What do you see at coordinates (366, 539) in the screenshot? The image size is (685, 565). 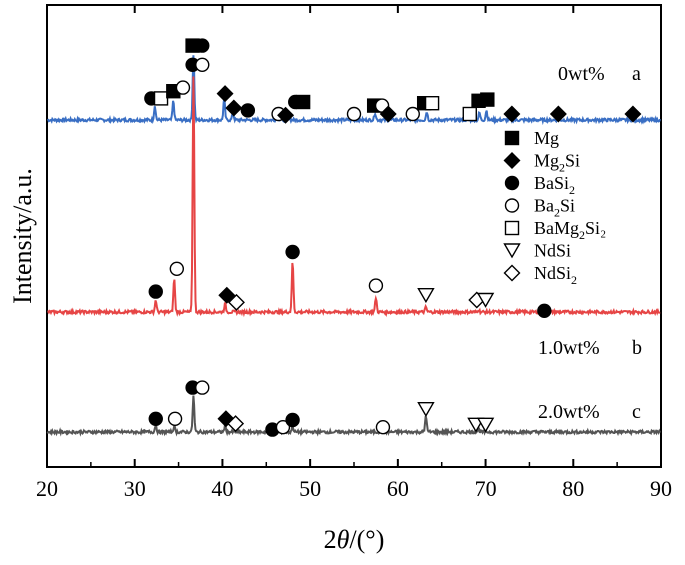 I see `x-axis-title-suffix: /(°)` at bounding box center [366, 539].